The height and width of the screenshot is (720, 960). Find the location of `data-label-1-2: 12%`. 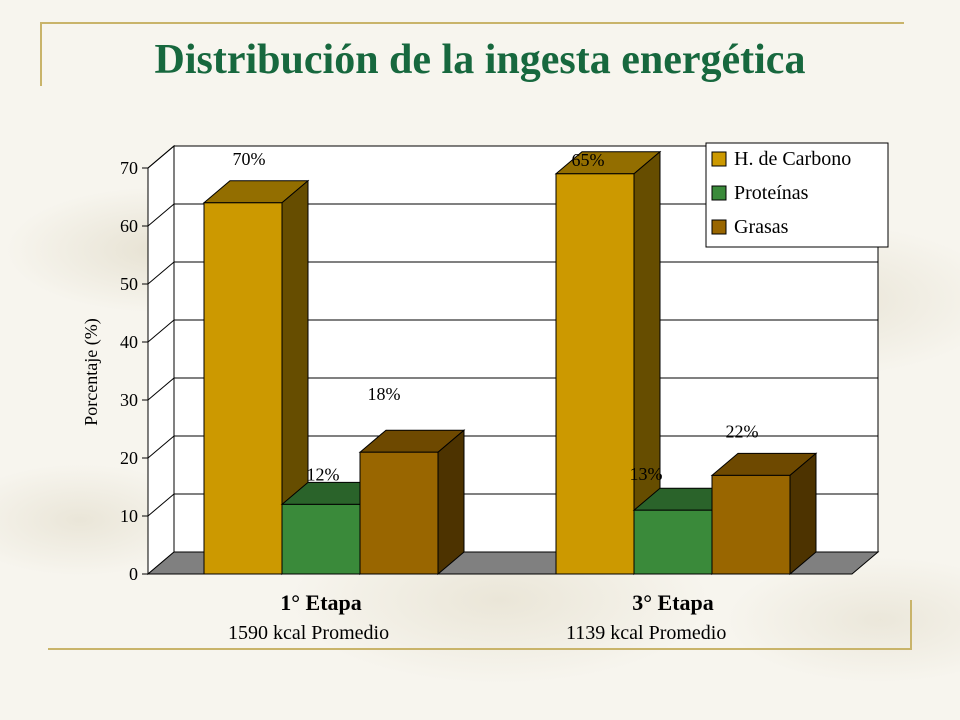

data-label-1-2: 12% is located at coordinates (323, 474).